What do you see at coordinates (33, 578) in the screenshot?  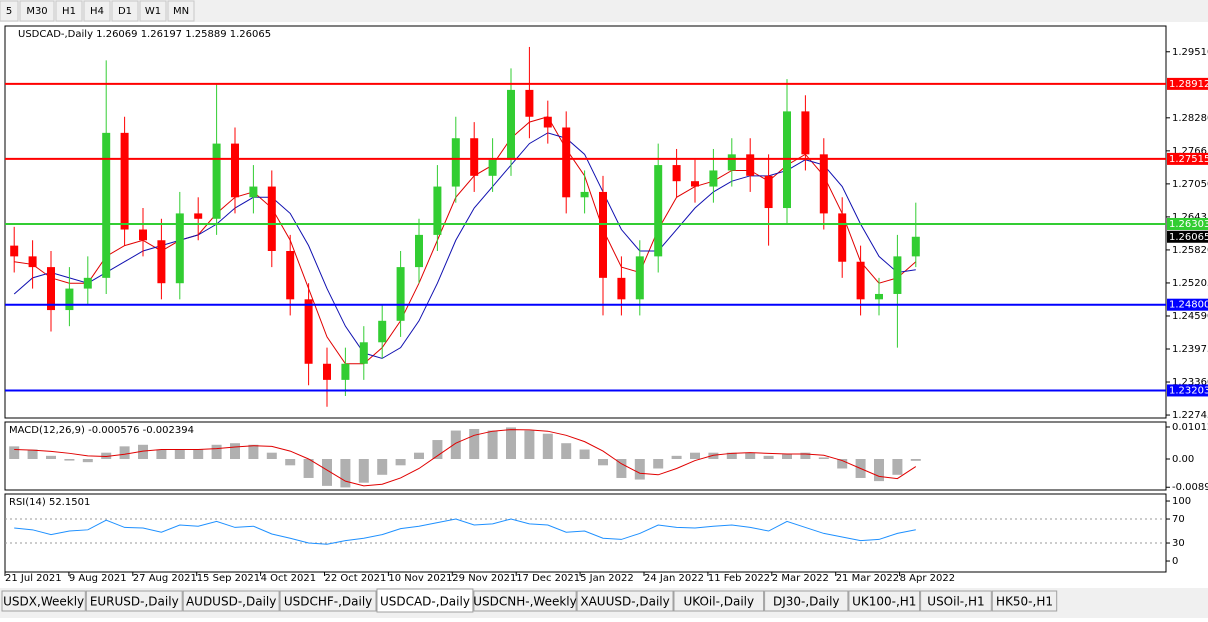 I see `x-tick-label: 21 Jul 2021` at bounding box center [33, 578].